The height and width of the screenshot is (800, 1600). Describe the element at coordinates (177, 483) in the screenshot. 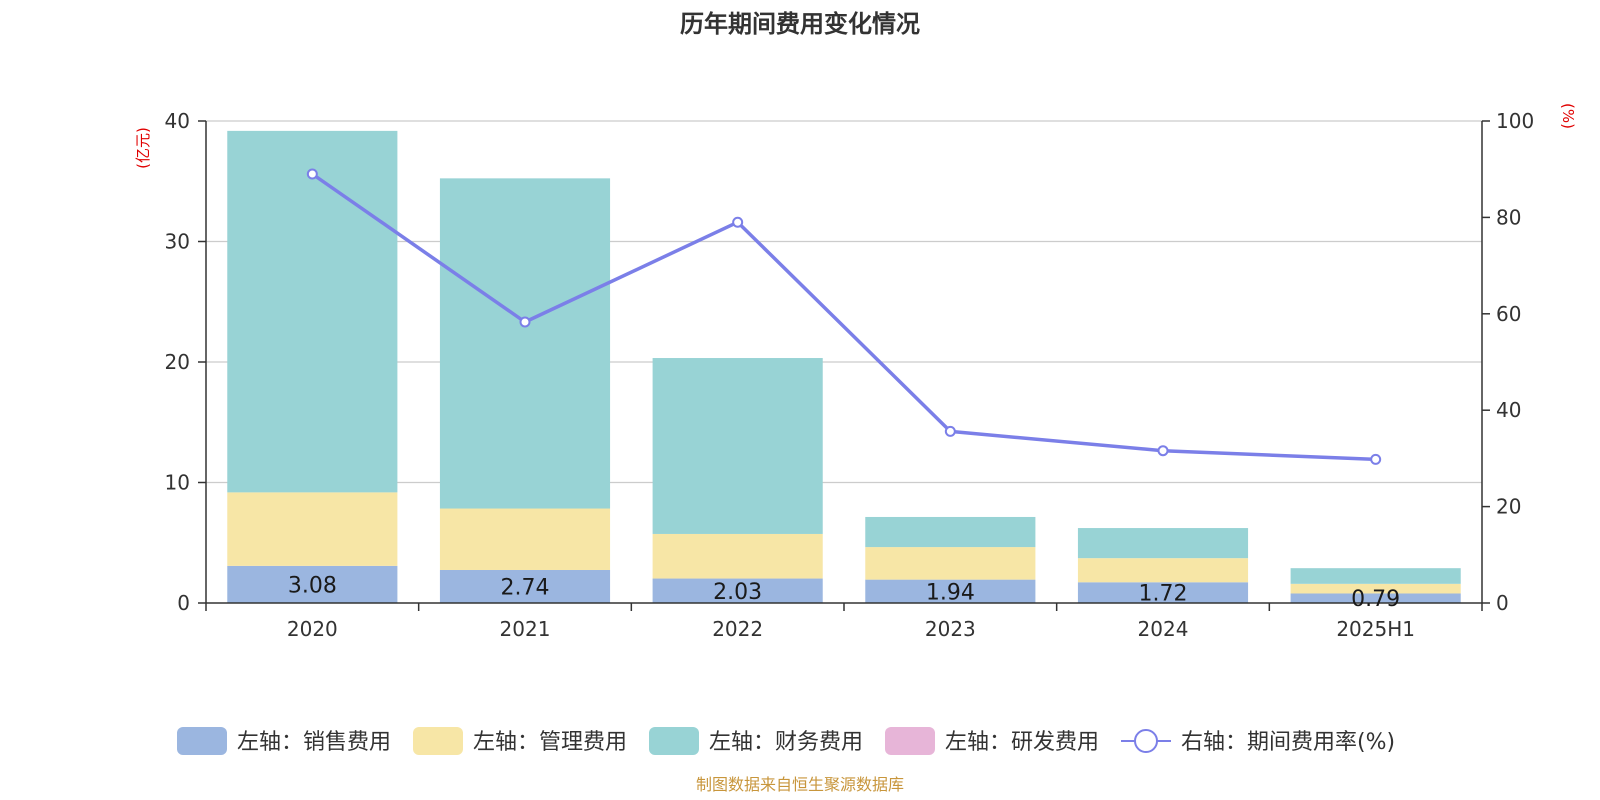

I see `left-axis-tick-label: 10` at that location.